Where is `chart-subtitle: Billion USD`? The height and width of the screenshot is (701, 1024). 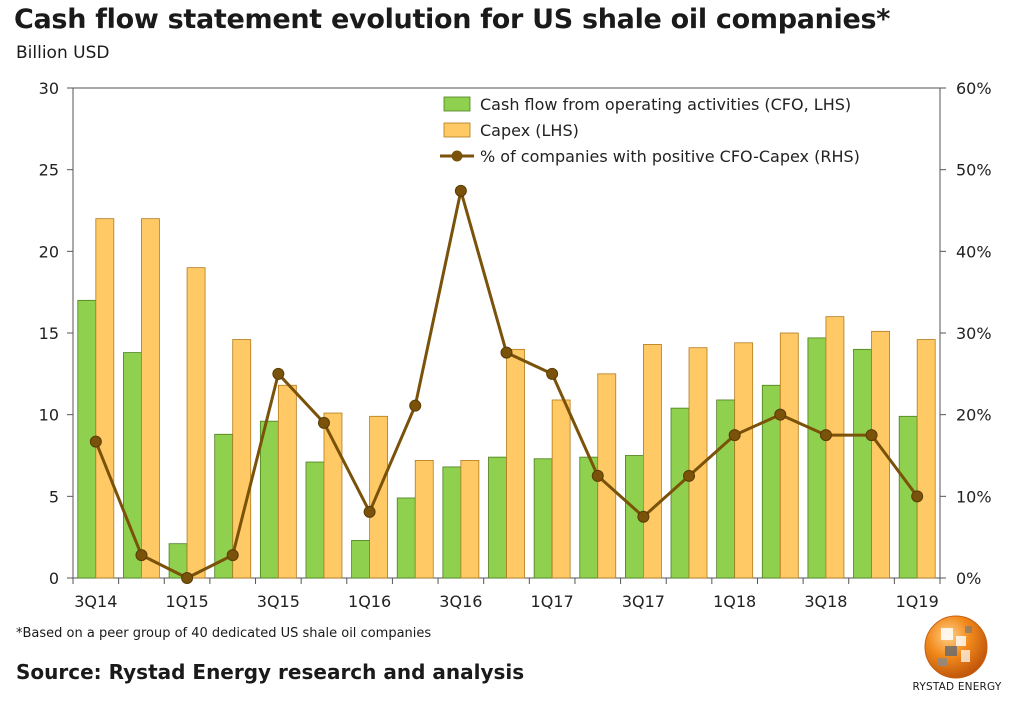
chart-subtitle: Billion USD is located at coordinates (63, 53).